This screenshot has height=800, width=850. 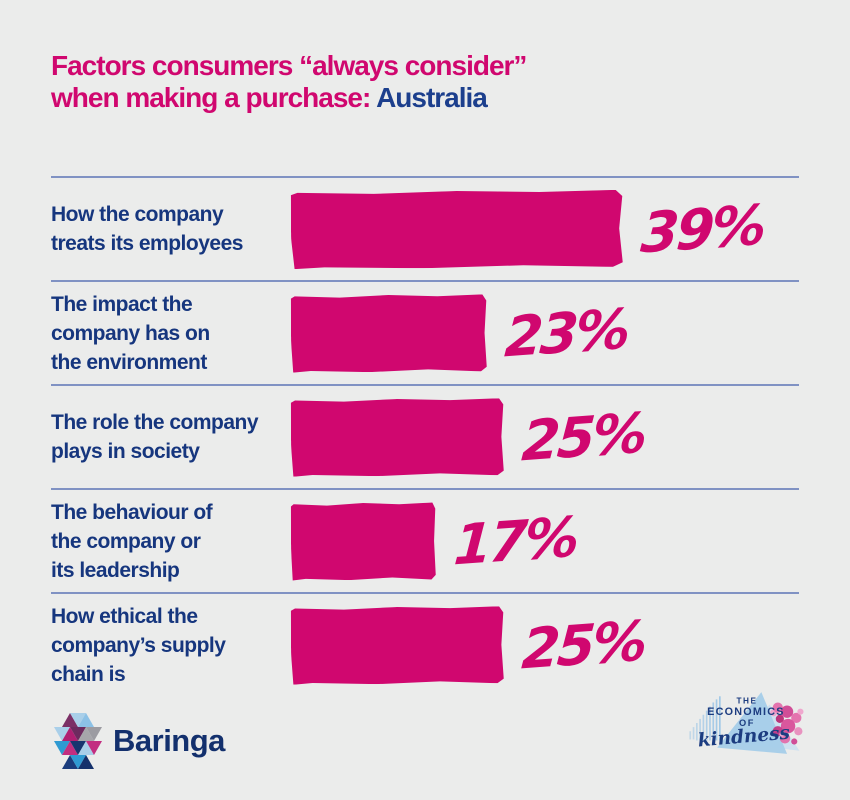 I want to click on kindness-logo-icon: THE ECONOMICS OF kindness, so click(x=746, y=723).